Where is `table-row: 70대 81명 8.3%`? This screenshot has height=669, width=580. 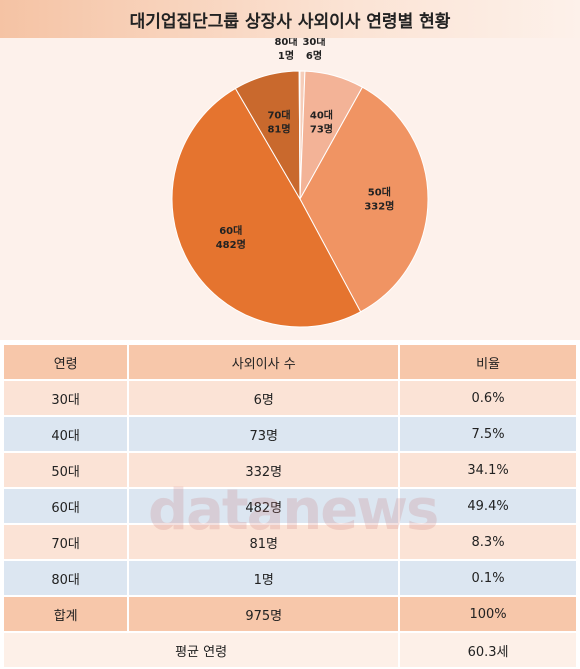 table-row: 70대 81명 8.3% is located at coordinates (289, 542).